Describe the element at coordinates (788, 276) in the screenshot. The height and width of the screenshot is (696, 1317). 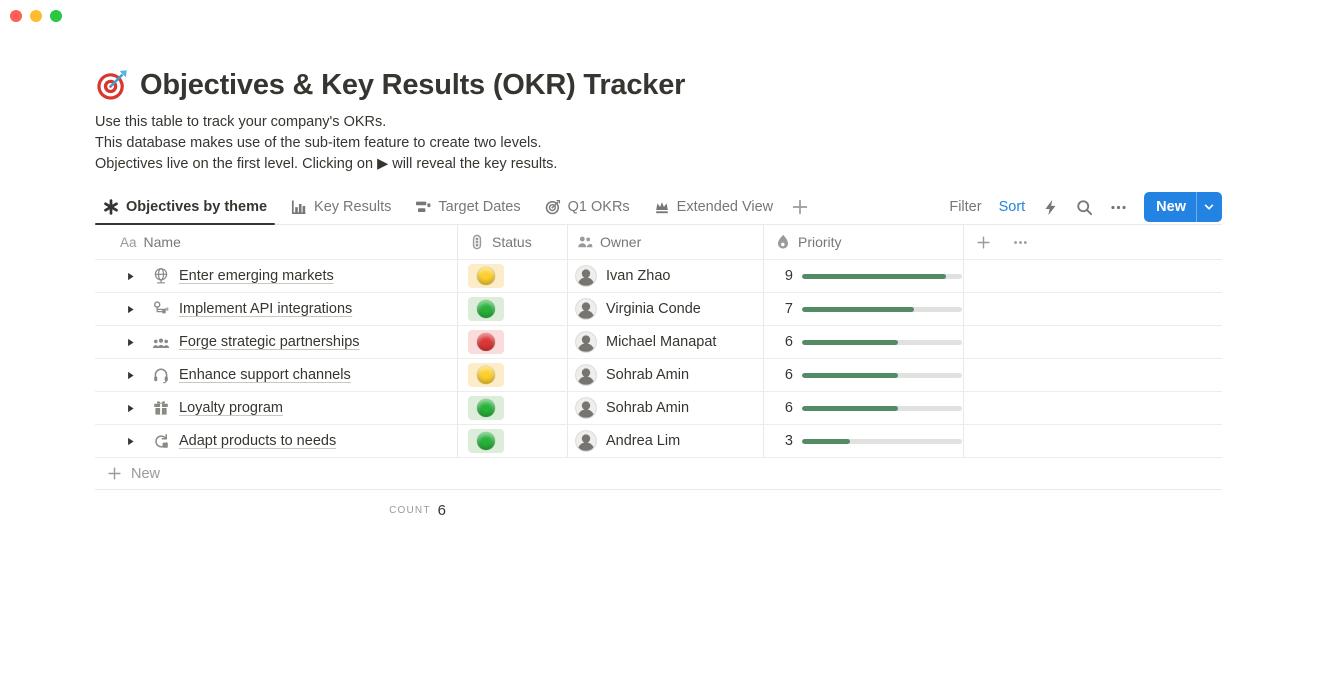
I see `priority-value: 9` at that location.